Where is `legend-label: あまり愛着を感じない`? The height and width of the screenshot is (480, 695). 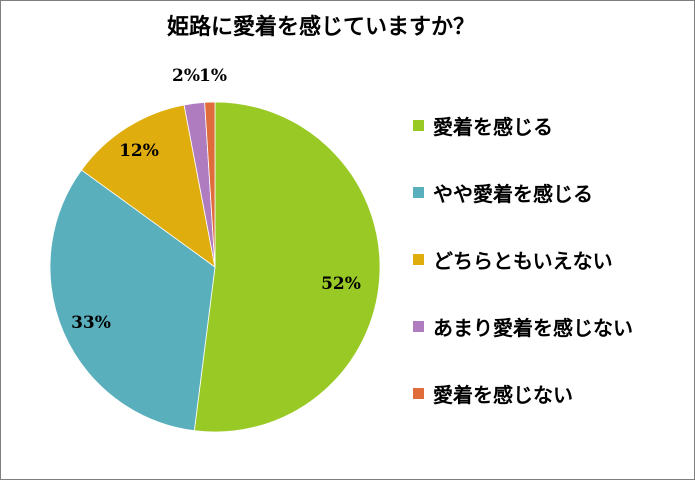 legend-label: あまり愛着を感じない is located at coordinates (533, 328).